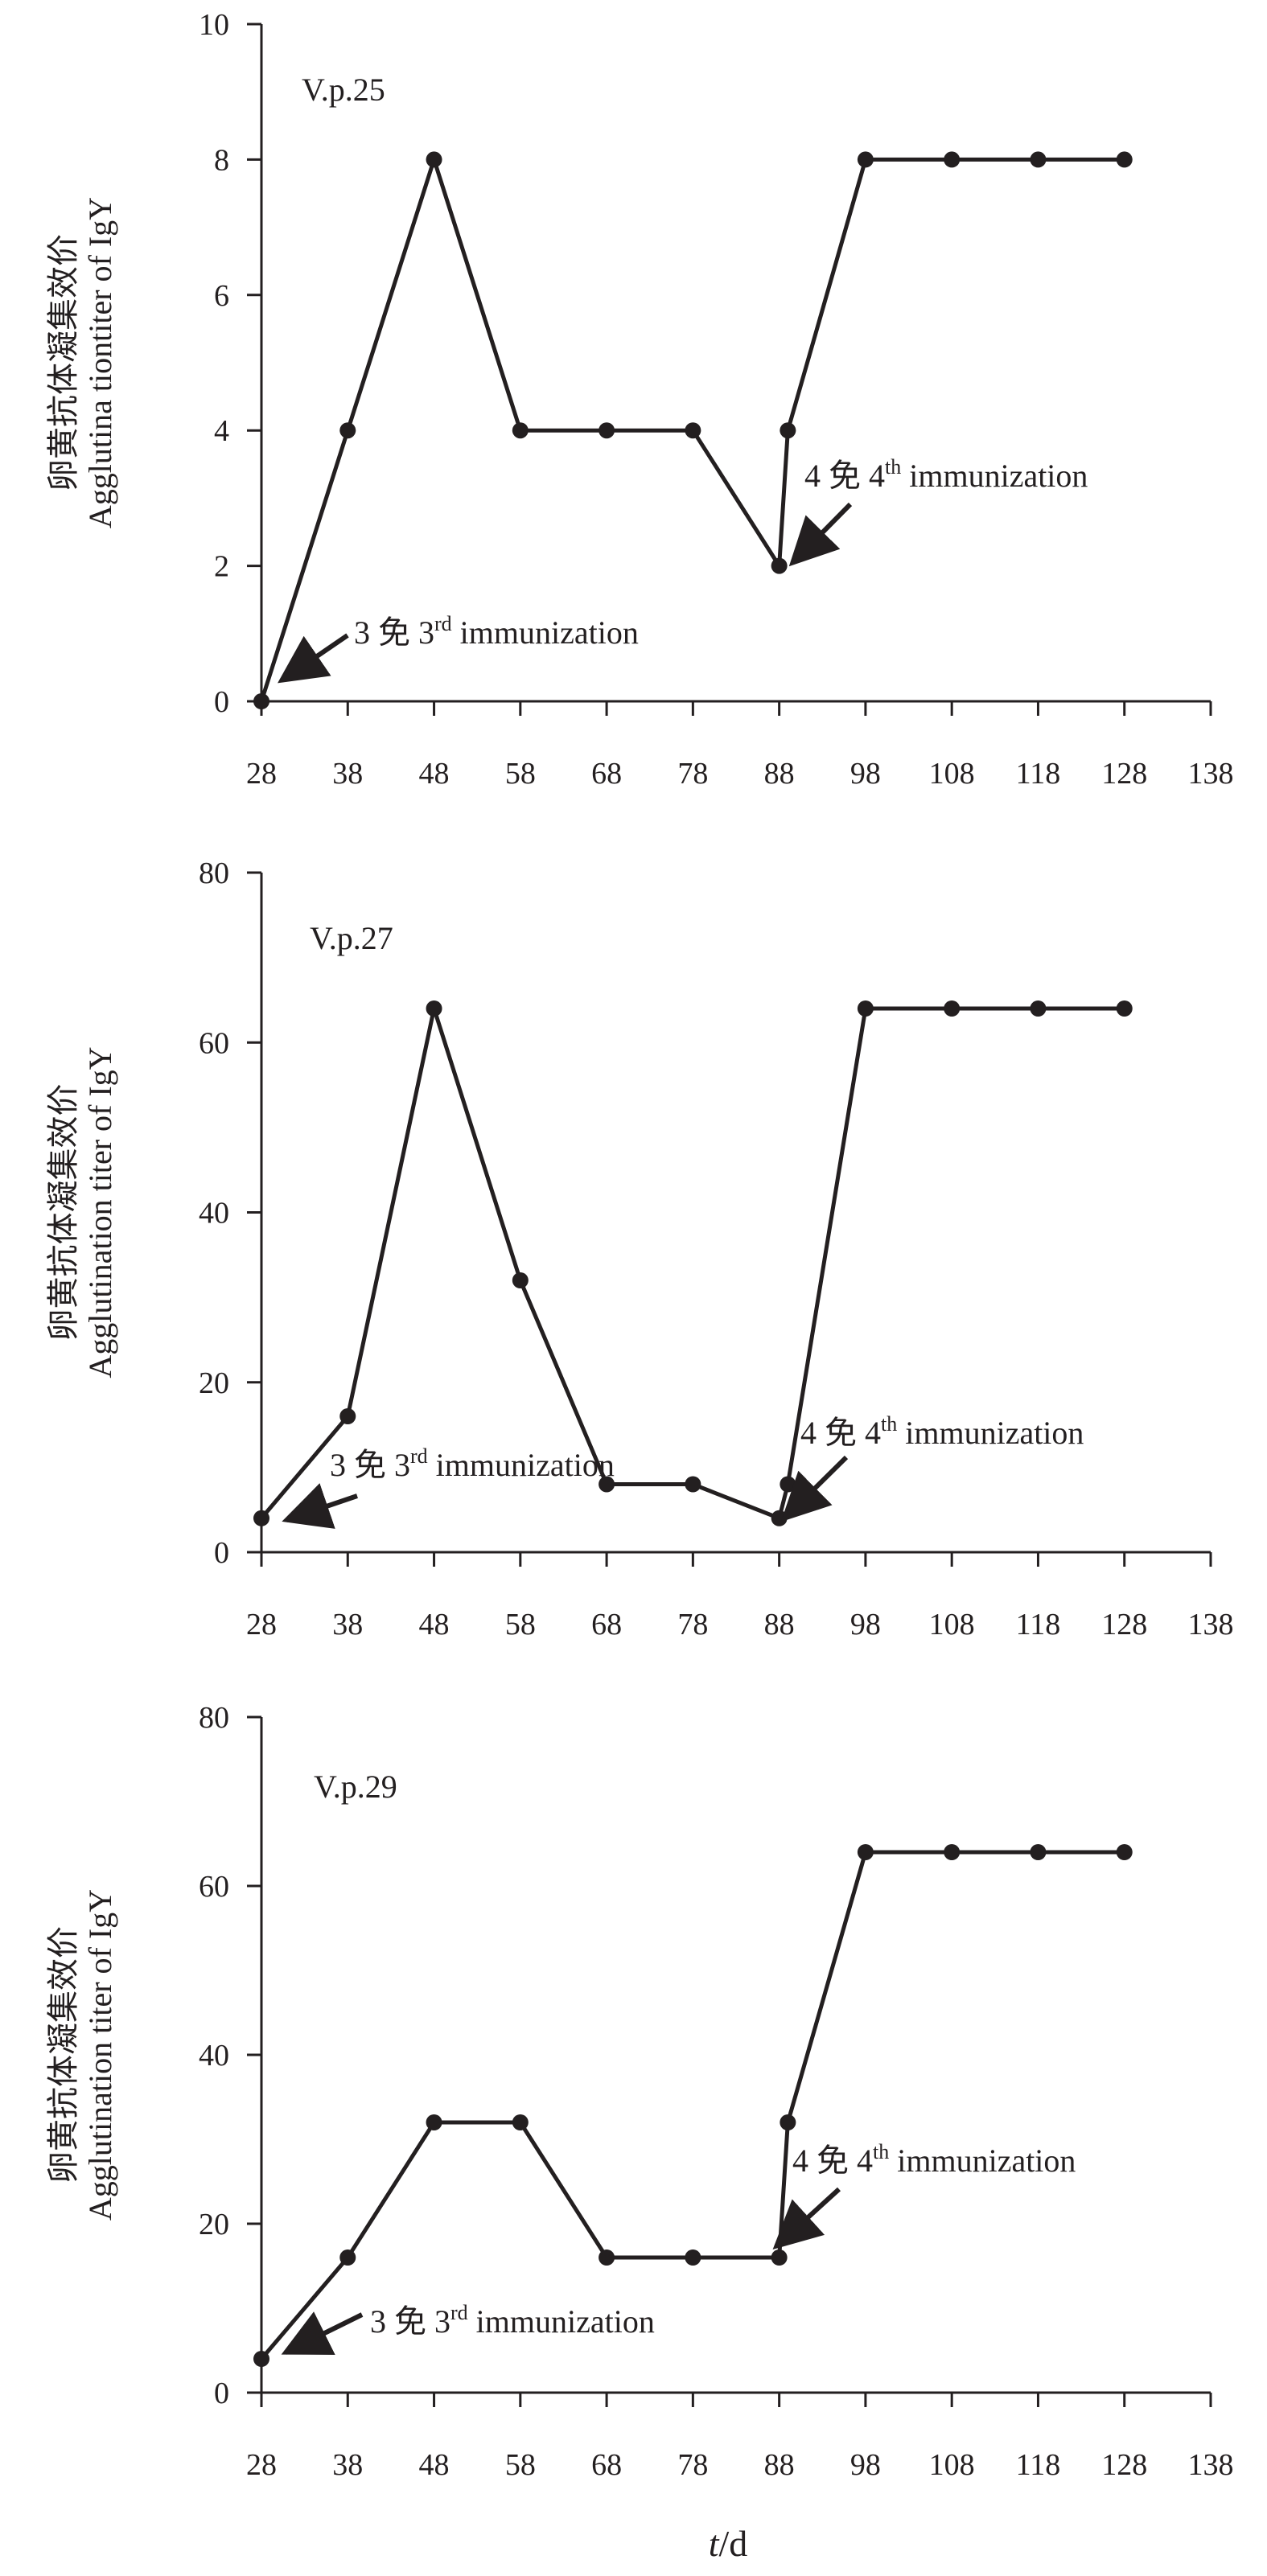 This screenshot has height=2576, width=1267. Describe the element at coordinates (1124, 1624) in the screenshot. I see `x-tick-label: 128` at that location.